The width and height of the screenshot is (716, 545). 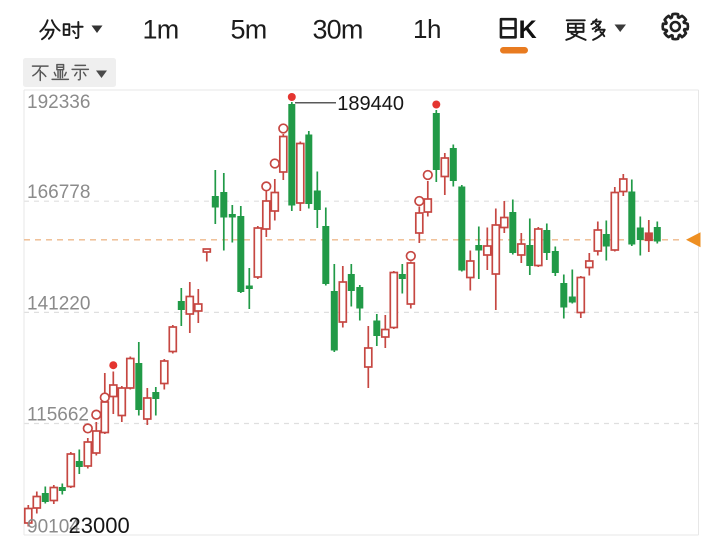 What do you see at coordinates (58, 192) in the screenshot?
I see `svg-text: 166778` at bounding box center [58, 192].